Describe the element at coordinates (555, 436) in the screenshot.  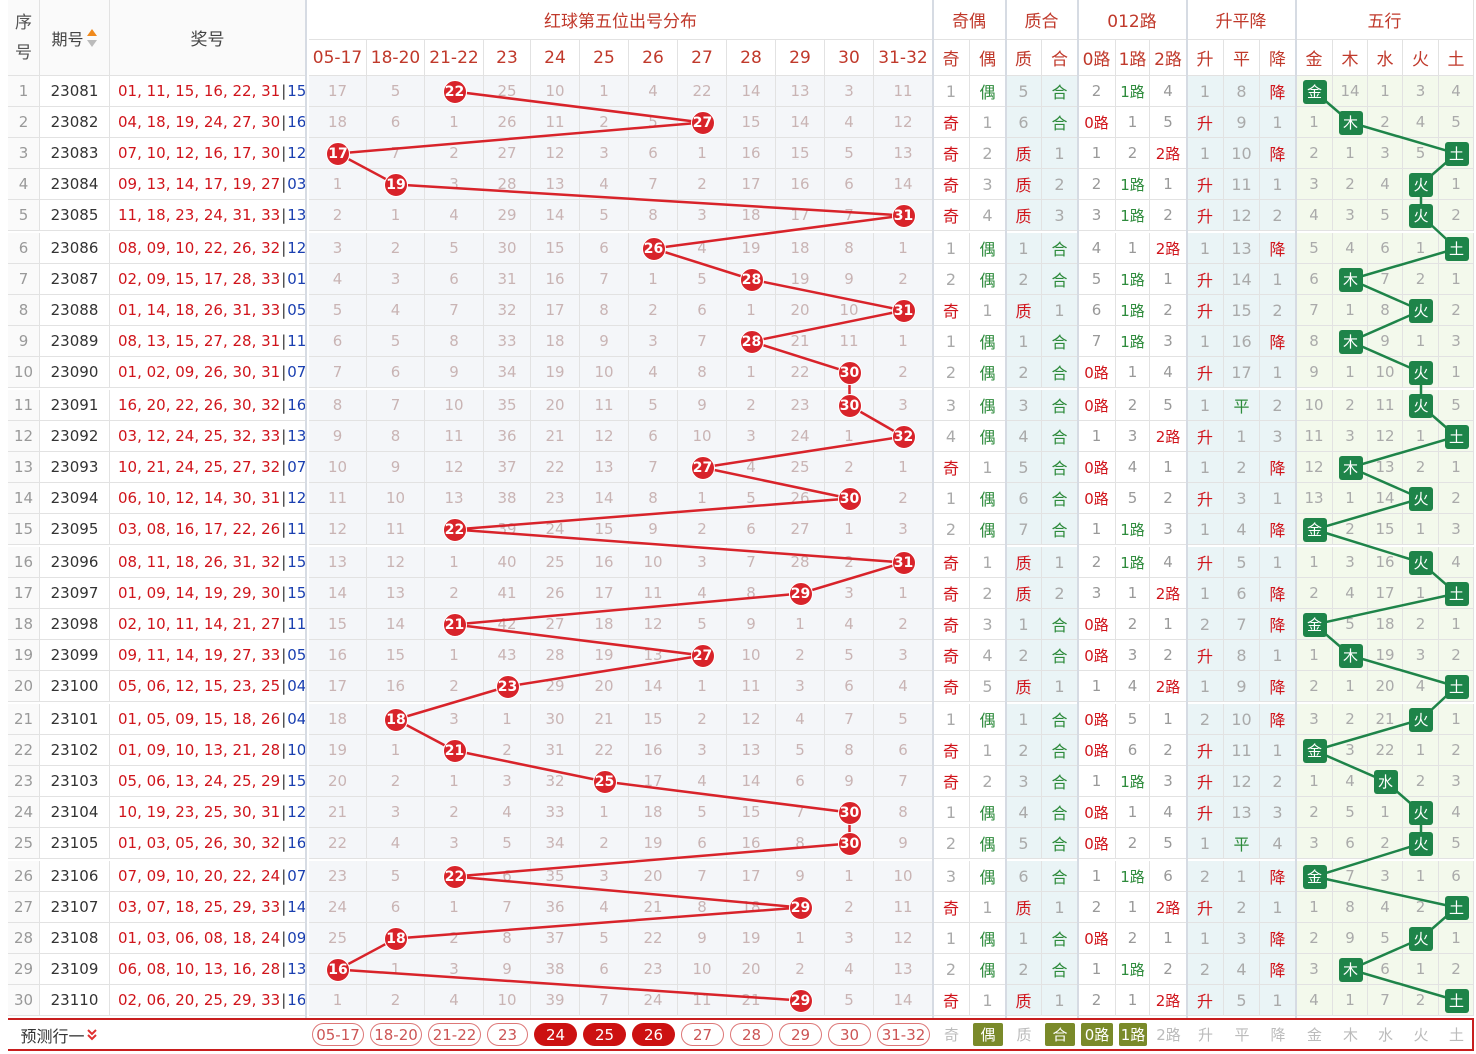
I see `dist-cell: 21` at that location.